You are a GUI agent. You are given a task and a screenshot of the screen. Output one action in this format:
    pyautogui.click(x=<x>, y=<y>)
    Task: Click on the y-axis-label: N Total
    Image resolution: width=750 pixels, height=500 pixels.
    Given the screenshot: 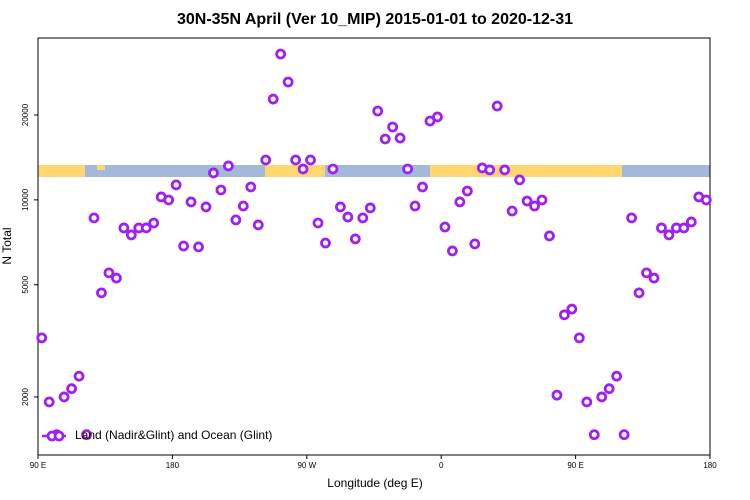 What is the action you would take?
    pyautogui.click(x=7, y=245)
    